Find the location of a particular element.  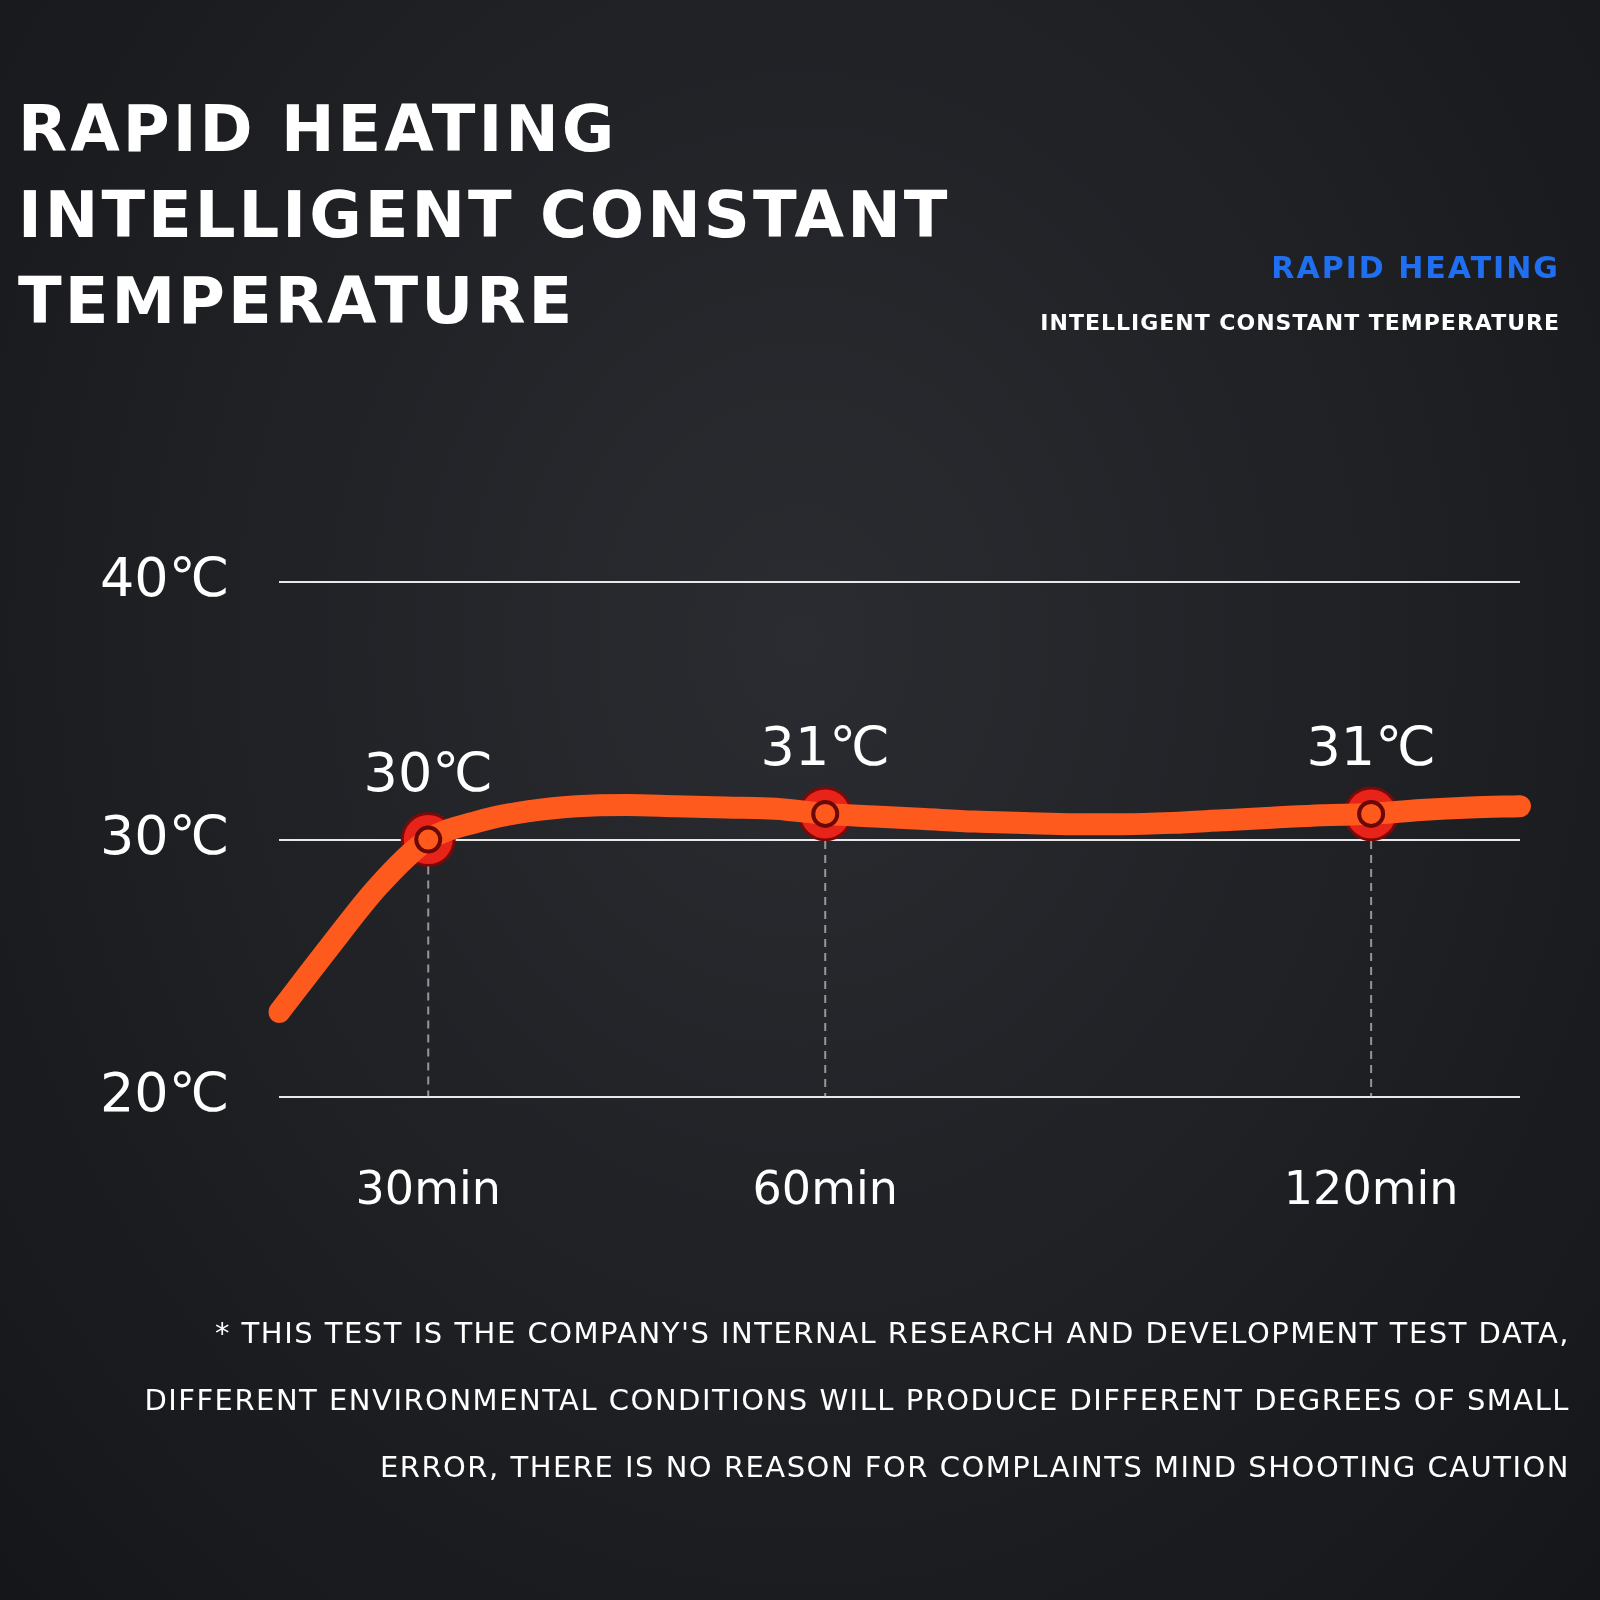

chart-subtitle: RAPID HEATING is located at coordinates (1415, 267).